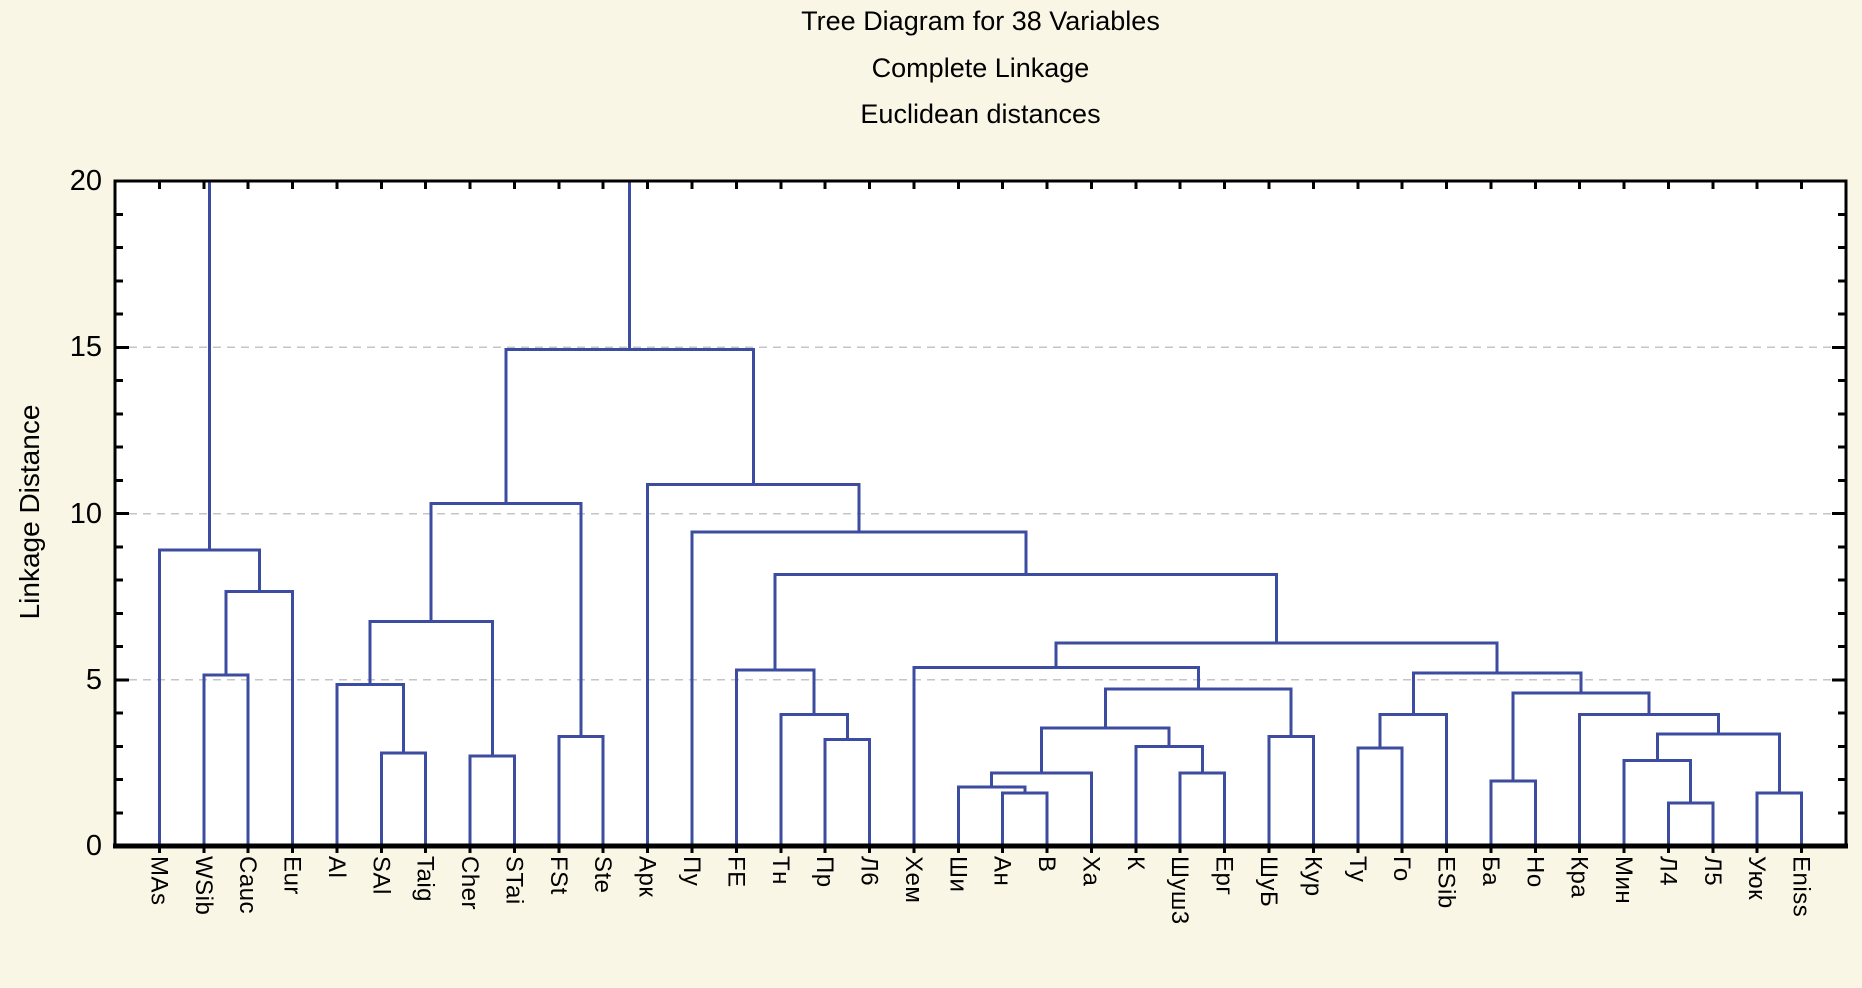  I want to click on x-leaf-label: STai, so click(514, 880).